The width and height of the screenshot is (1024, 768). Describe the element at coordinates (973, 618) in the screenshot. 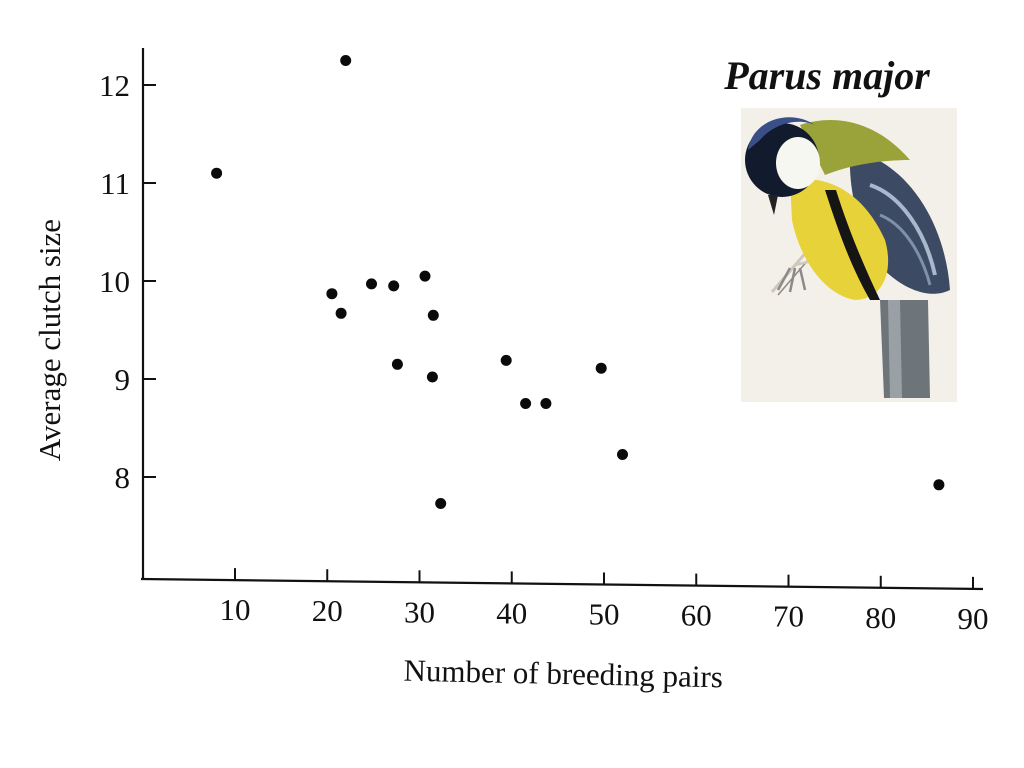

I see `x-tick-label: 90` at that location.